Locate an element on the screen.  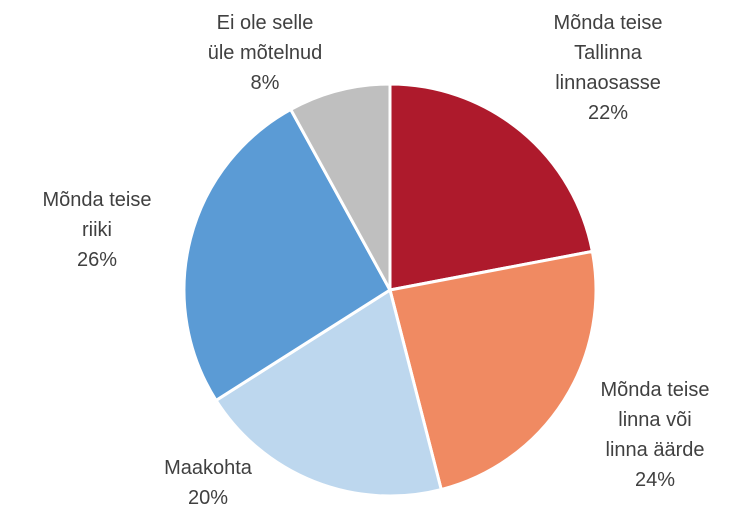
slice-label: Ei ole selle üle mõtelnud 8% is located at coordinates (265, 53).